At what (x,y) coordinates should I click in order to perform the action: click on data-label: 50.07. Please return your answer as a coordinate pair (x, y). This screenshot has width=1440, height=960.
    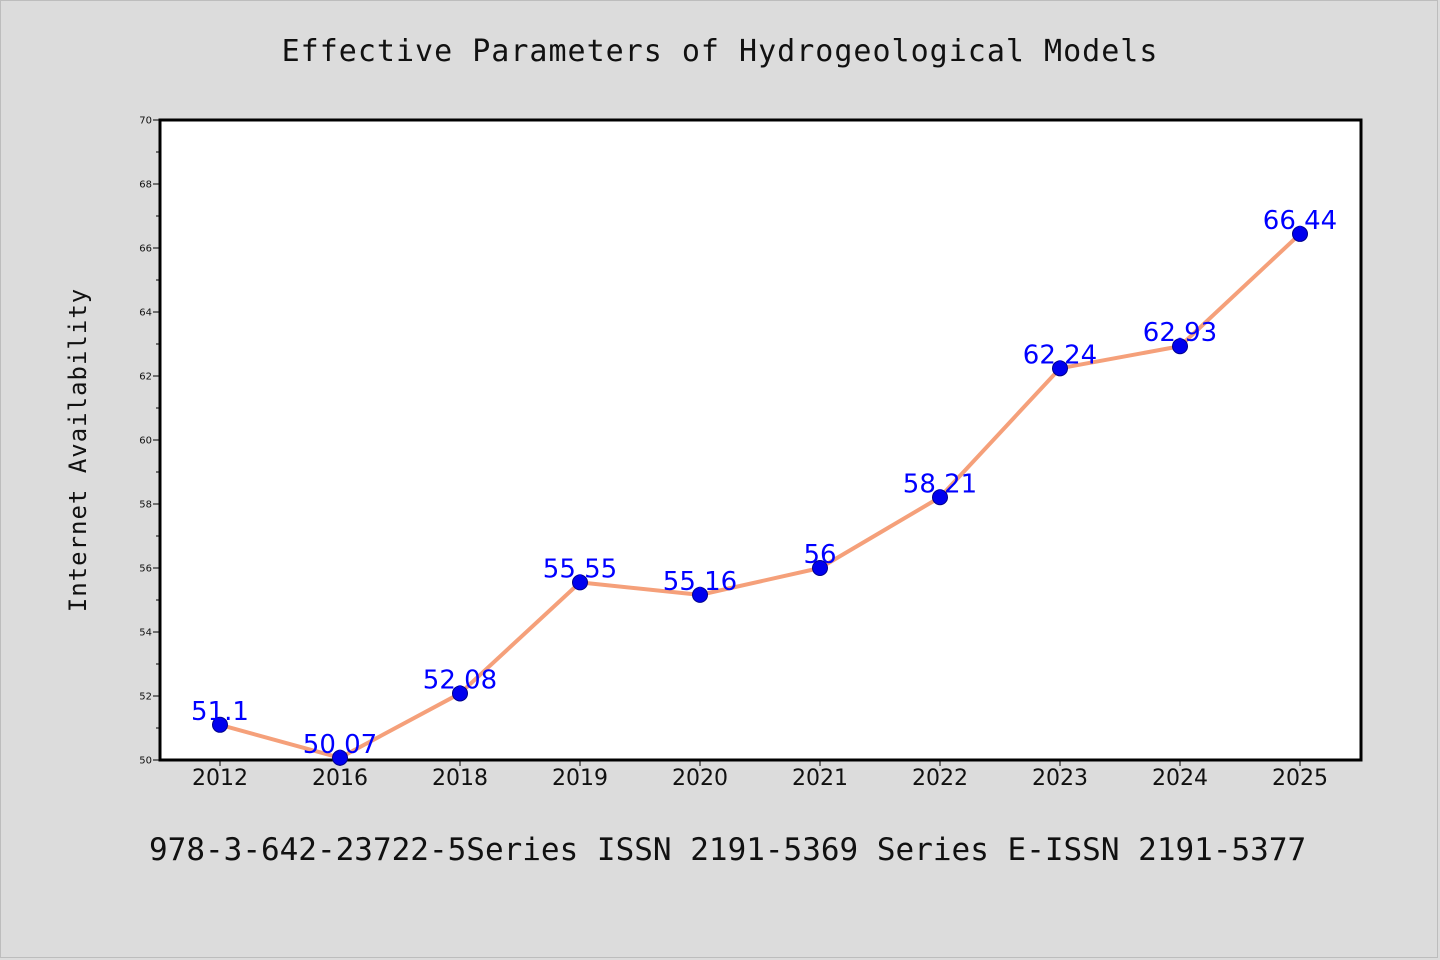
    Looking at the image, I should click on (340, 745).